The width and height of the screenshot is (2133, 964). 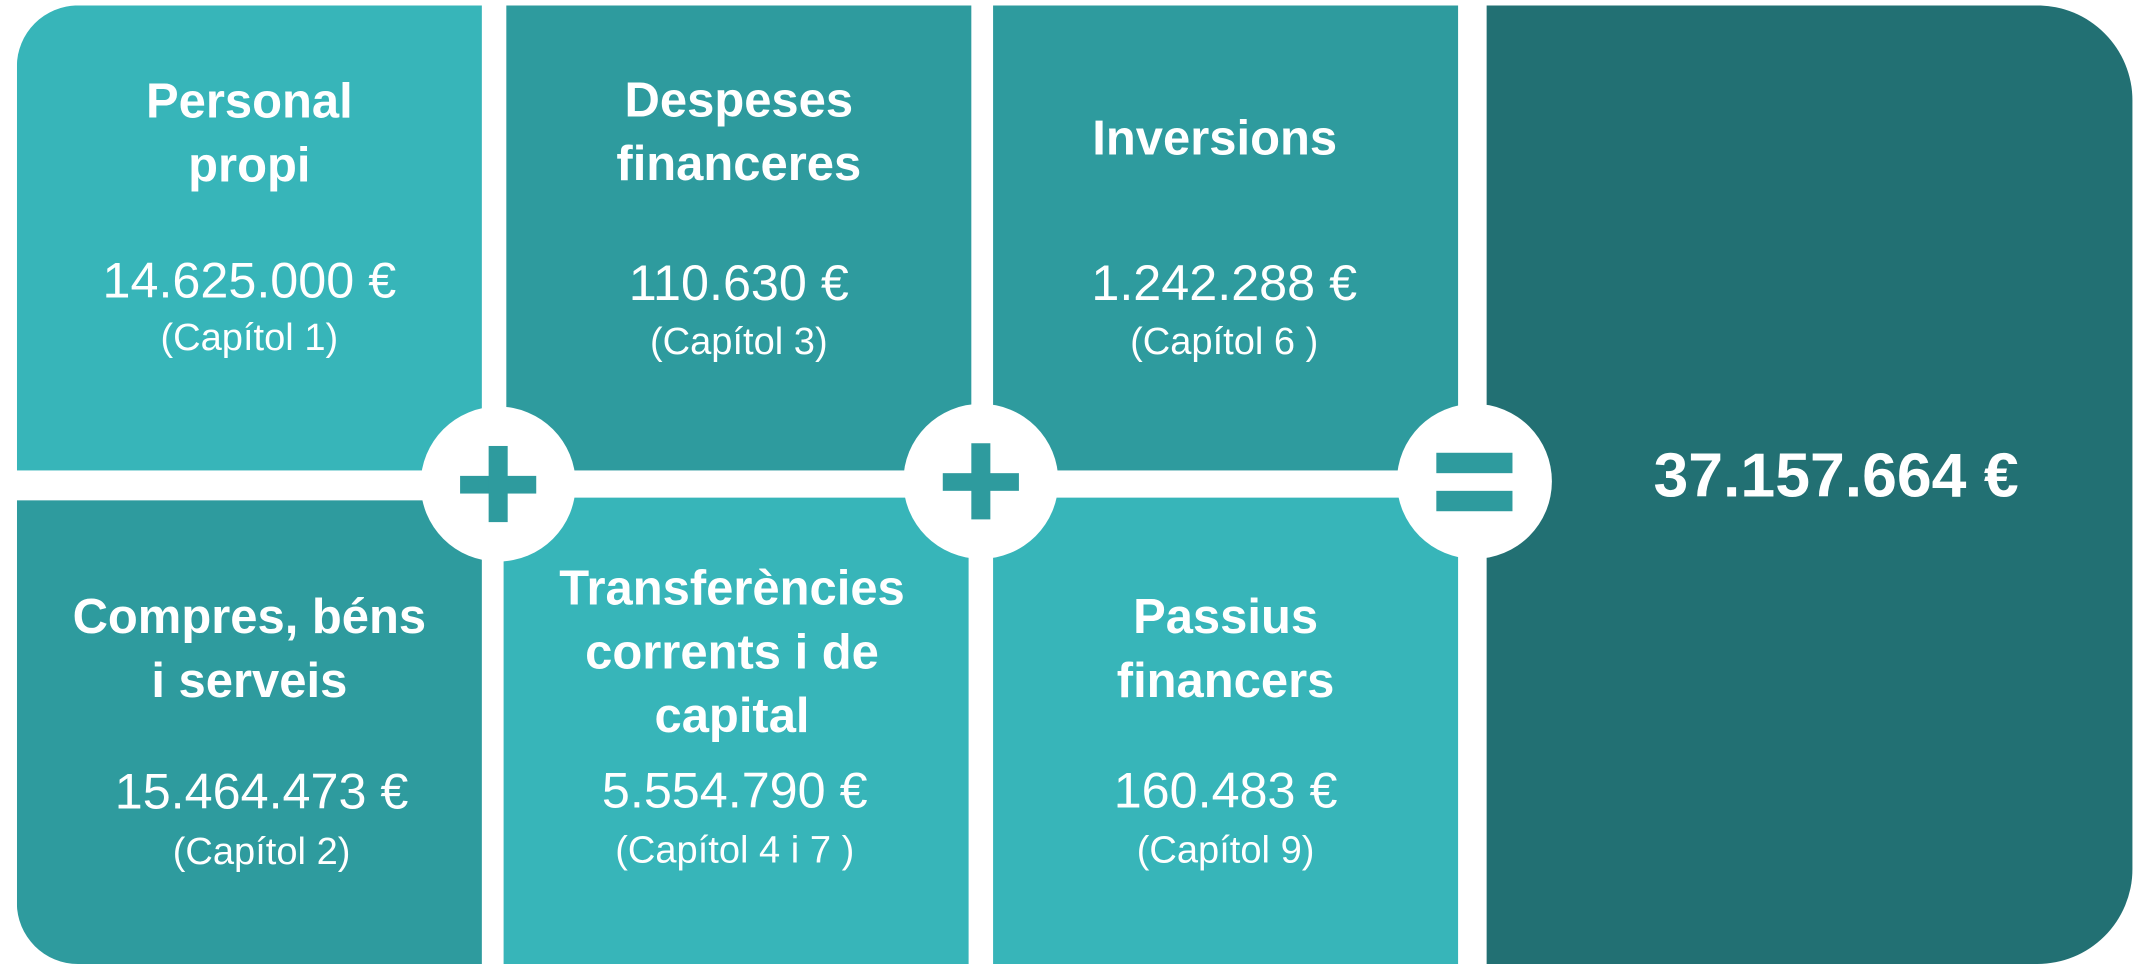 I want to click on tile-chapter: (Capítol 1), so click(x=249, y=338).